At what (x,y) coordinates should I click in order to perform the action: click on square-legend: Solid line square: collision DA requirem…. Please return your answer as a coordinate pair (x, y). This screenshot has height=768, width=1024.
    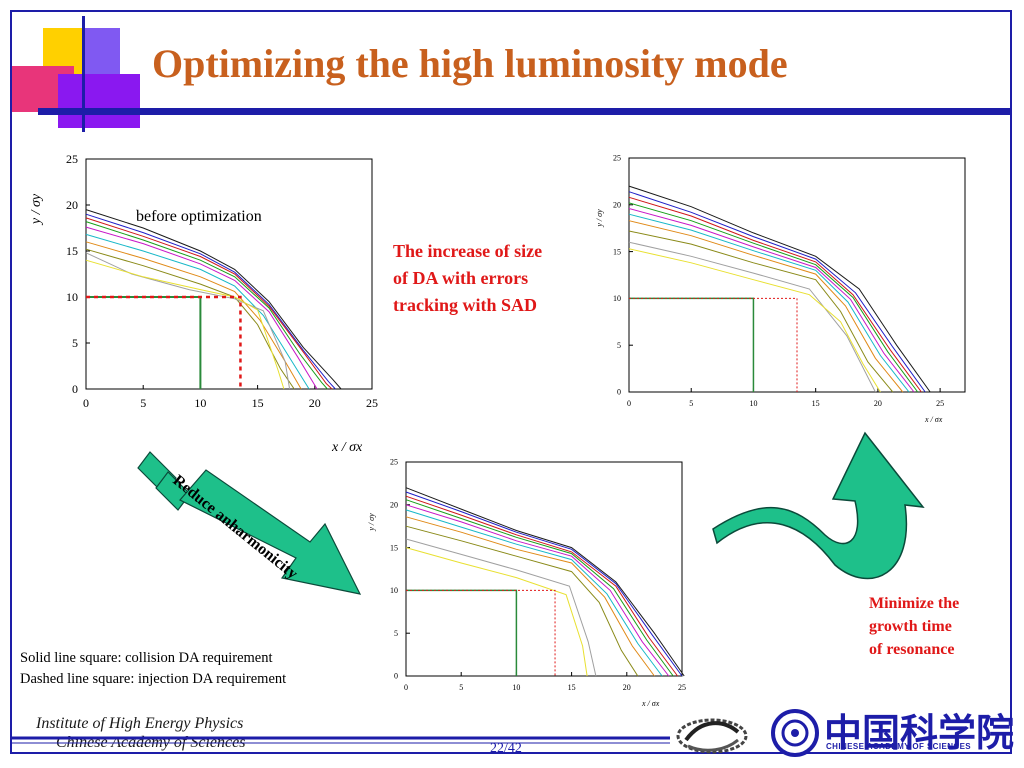
    Looking at the image, I should click on (153, 669).